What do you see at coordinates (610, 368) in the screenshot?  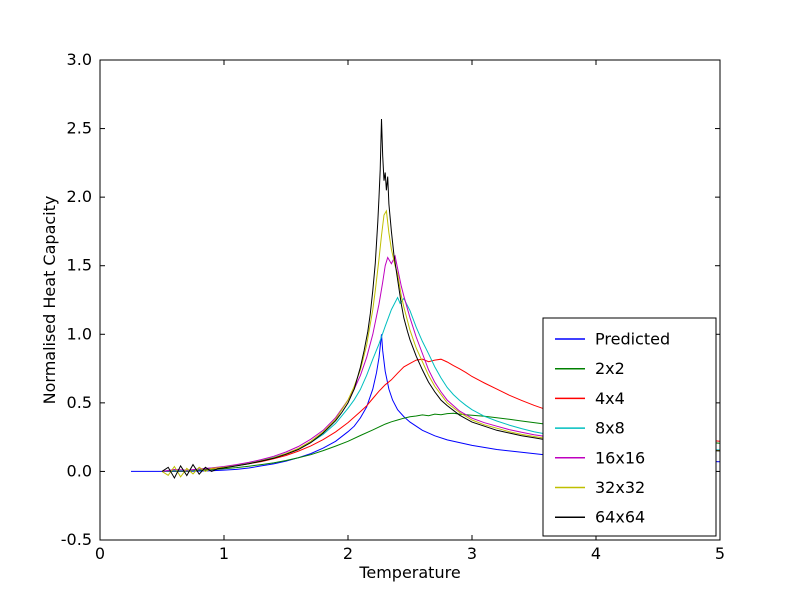 I see `legend-label-2x2: 2x2` at bounding box center [610, 368].